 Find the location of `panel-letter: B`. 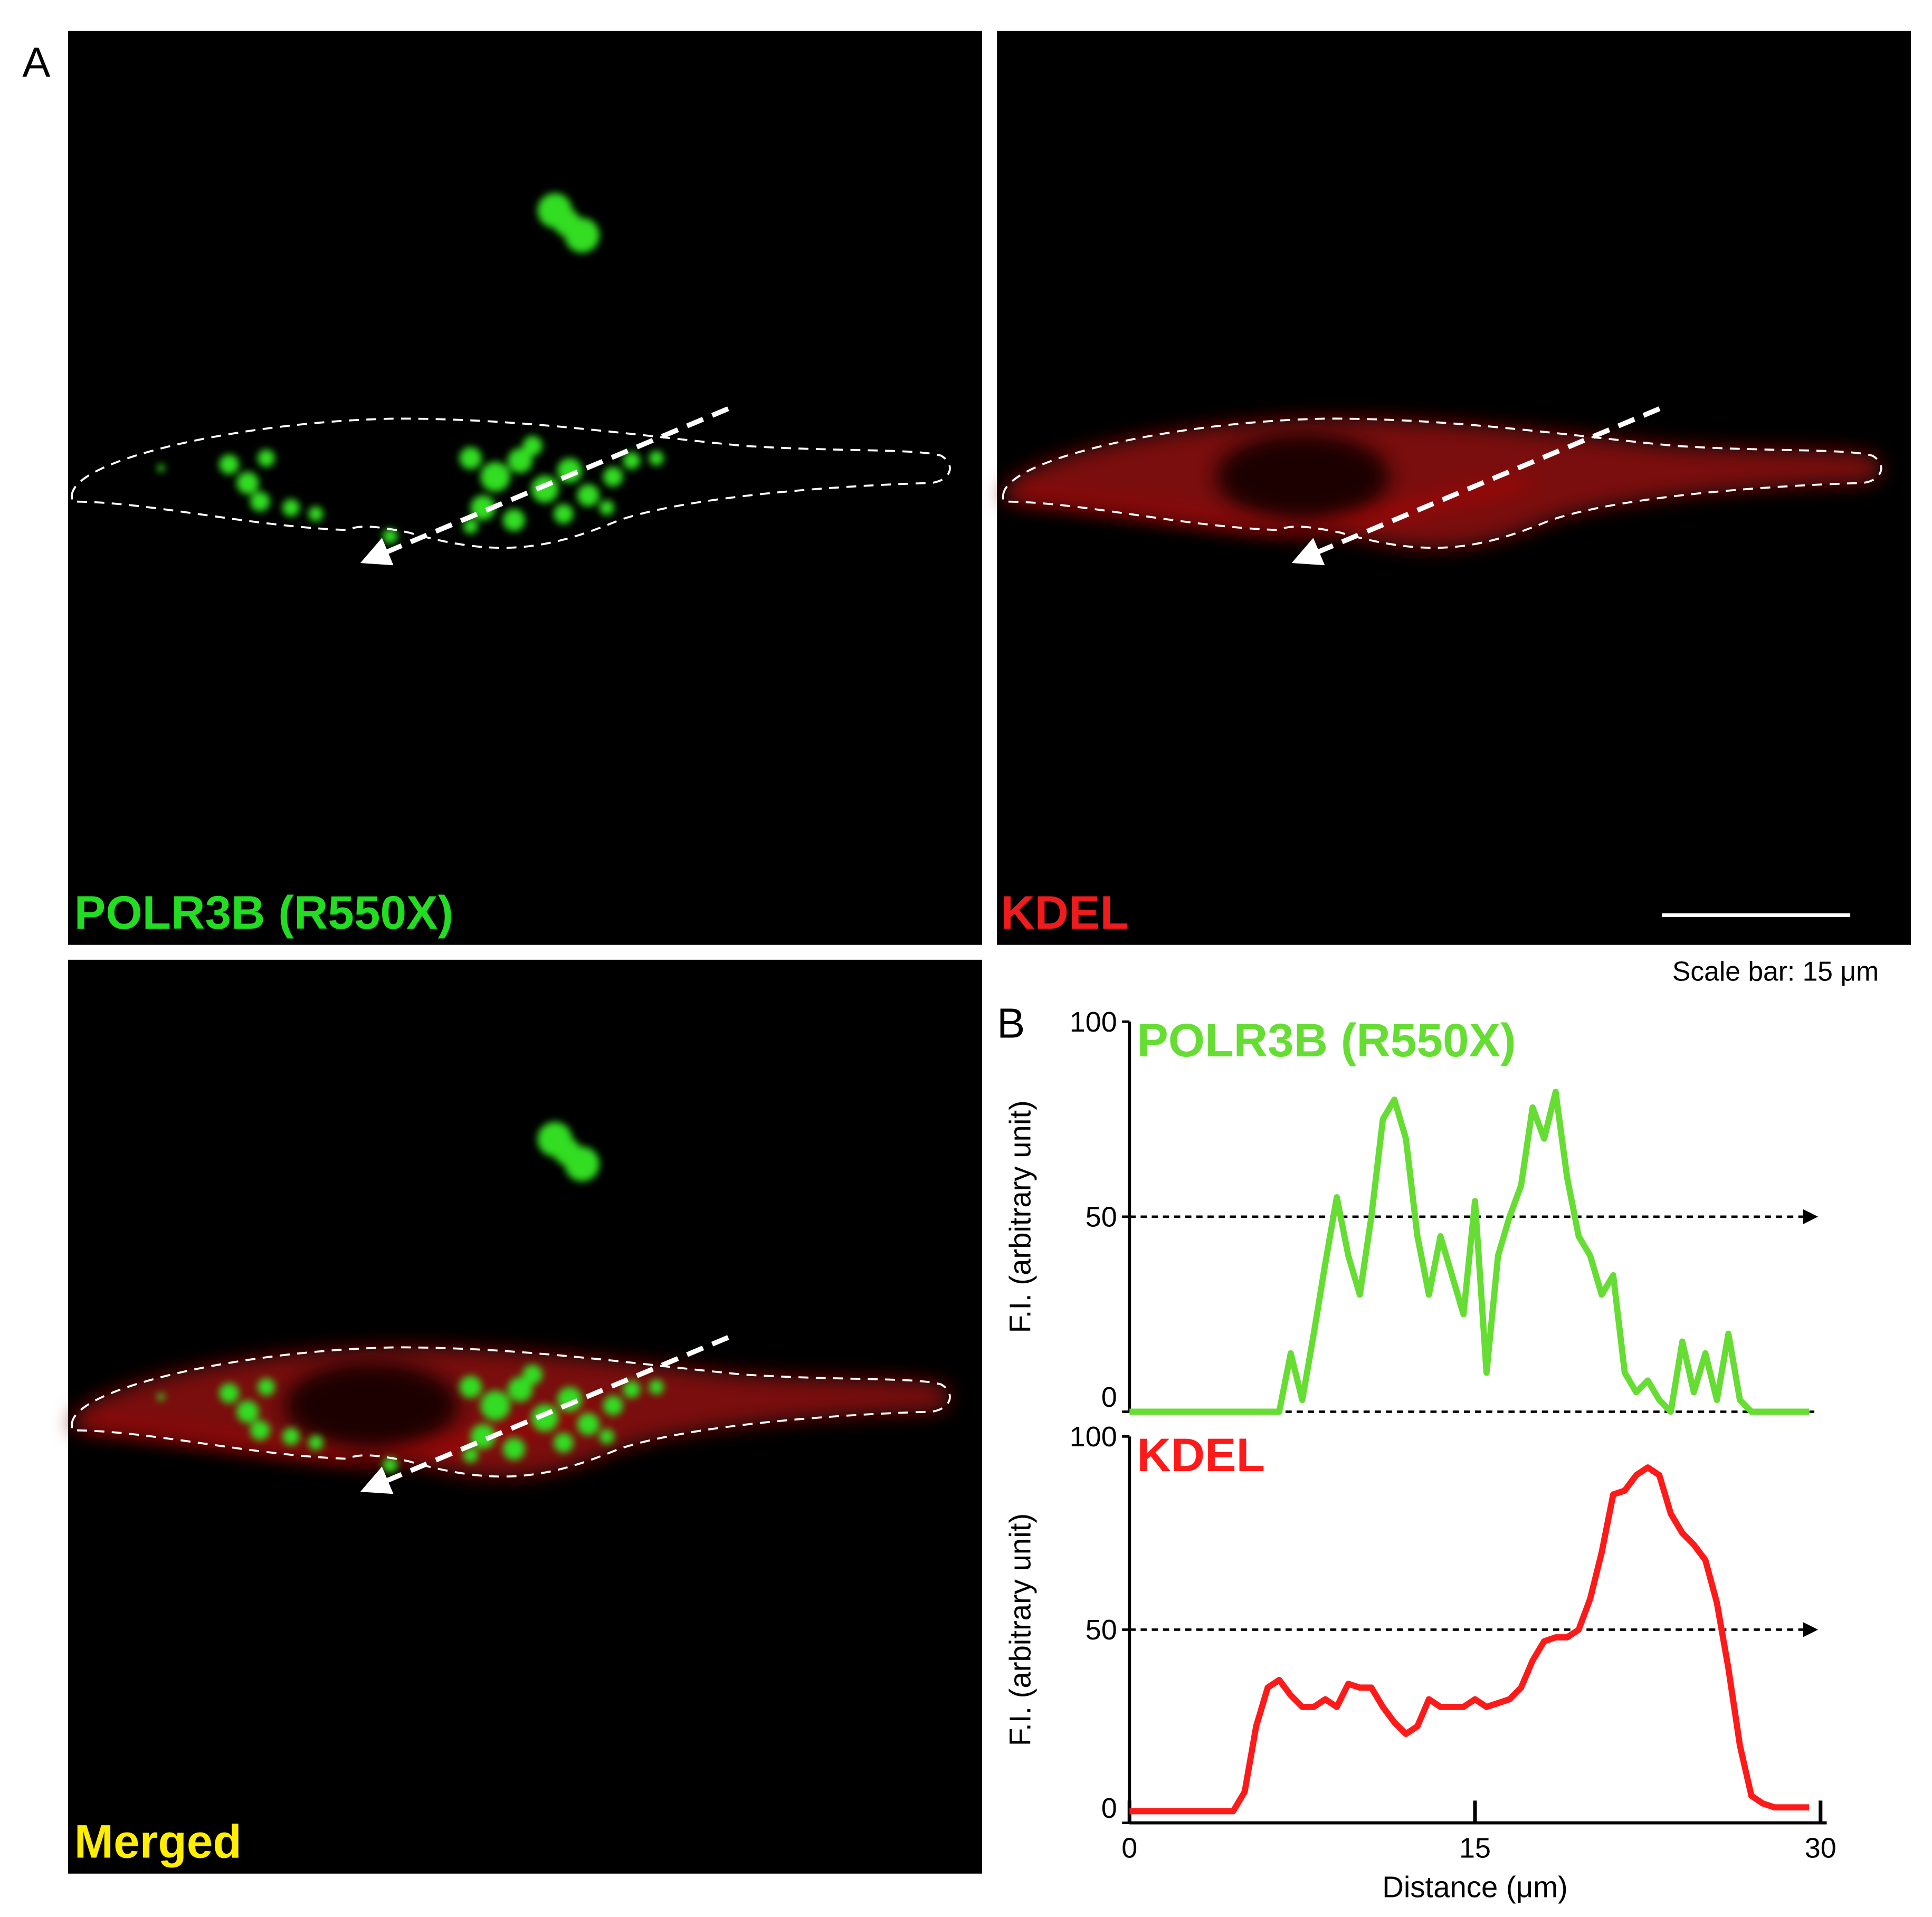

panel-letter: B is located at coordinates (1011, 1023).